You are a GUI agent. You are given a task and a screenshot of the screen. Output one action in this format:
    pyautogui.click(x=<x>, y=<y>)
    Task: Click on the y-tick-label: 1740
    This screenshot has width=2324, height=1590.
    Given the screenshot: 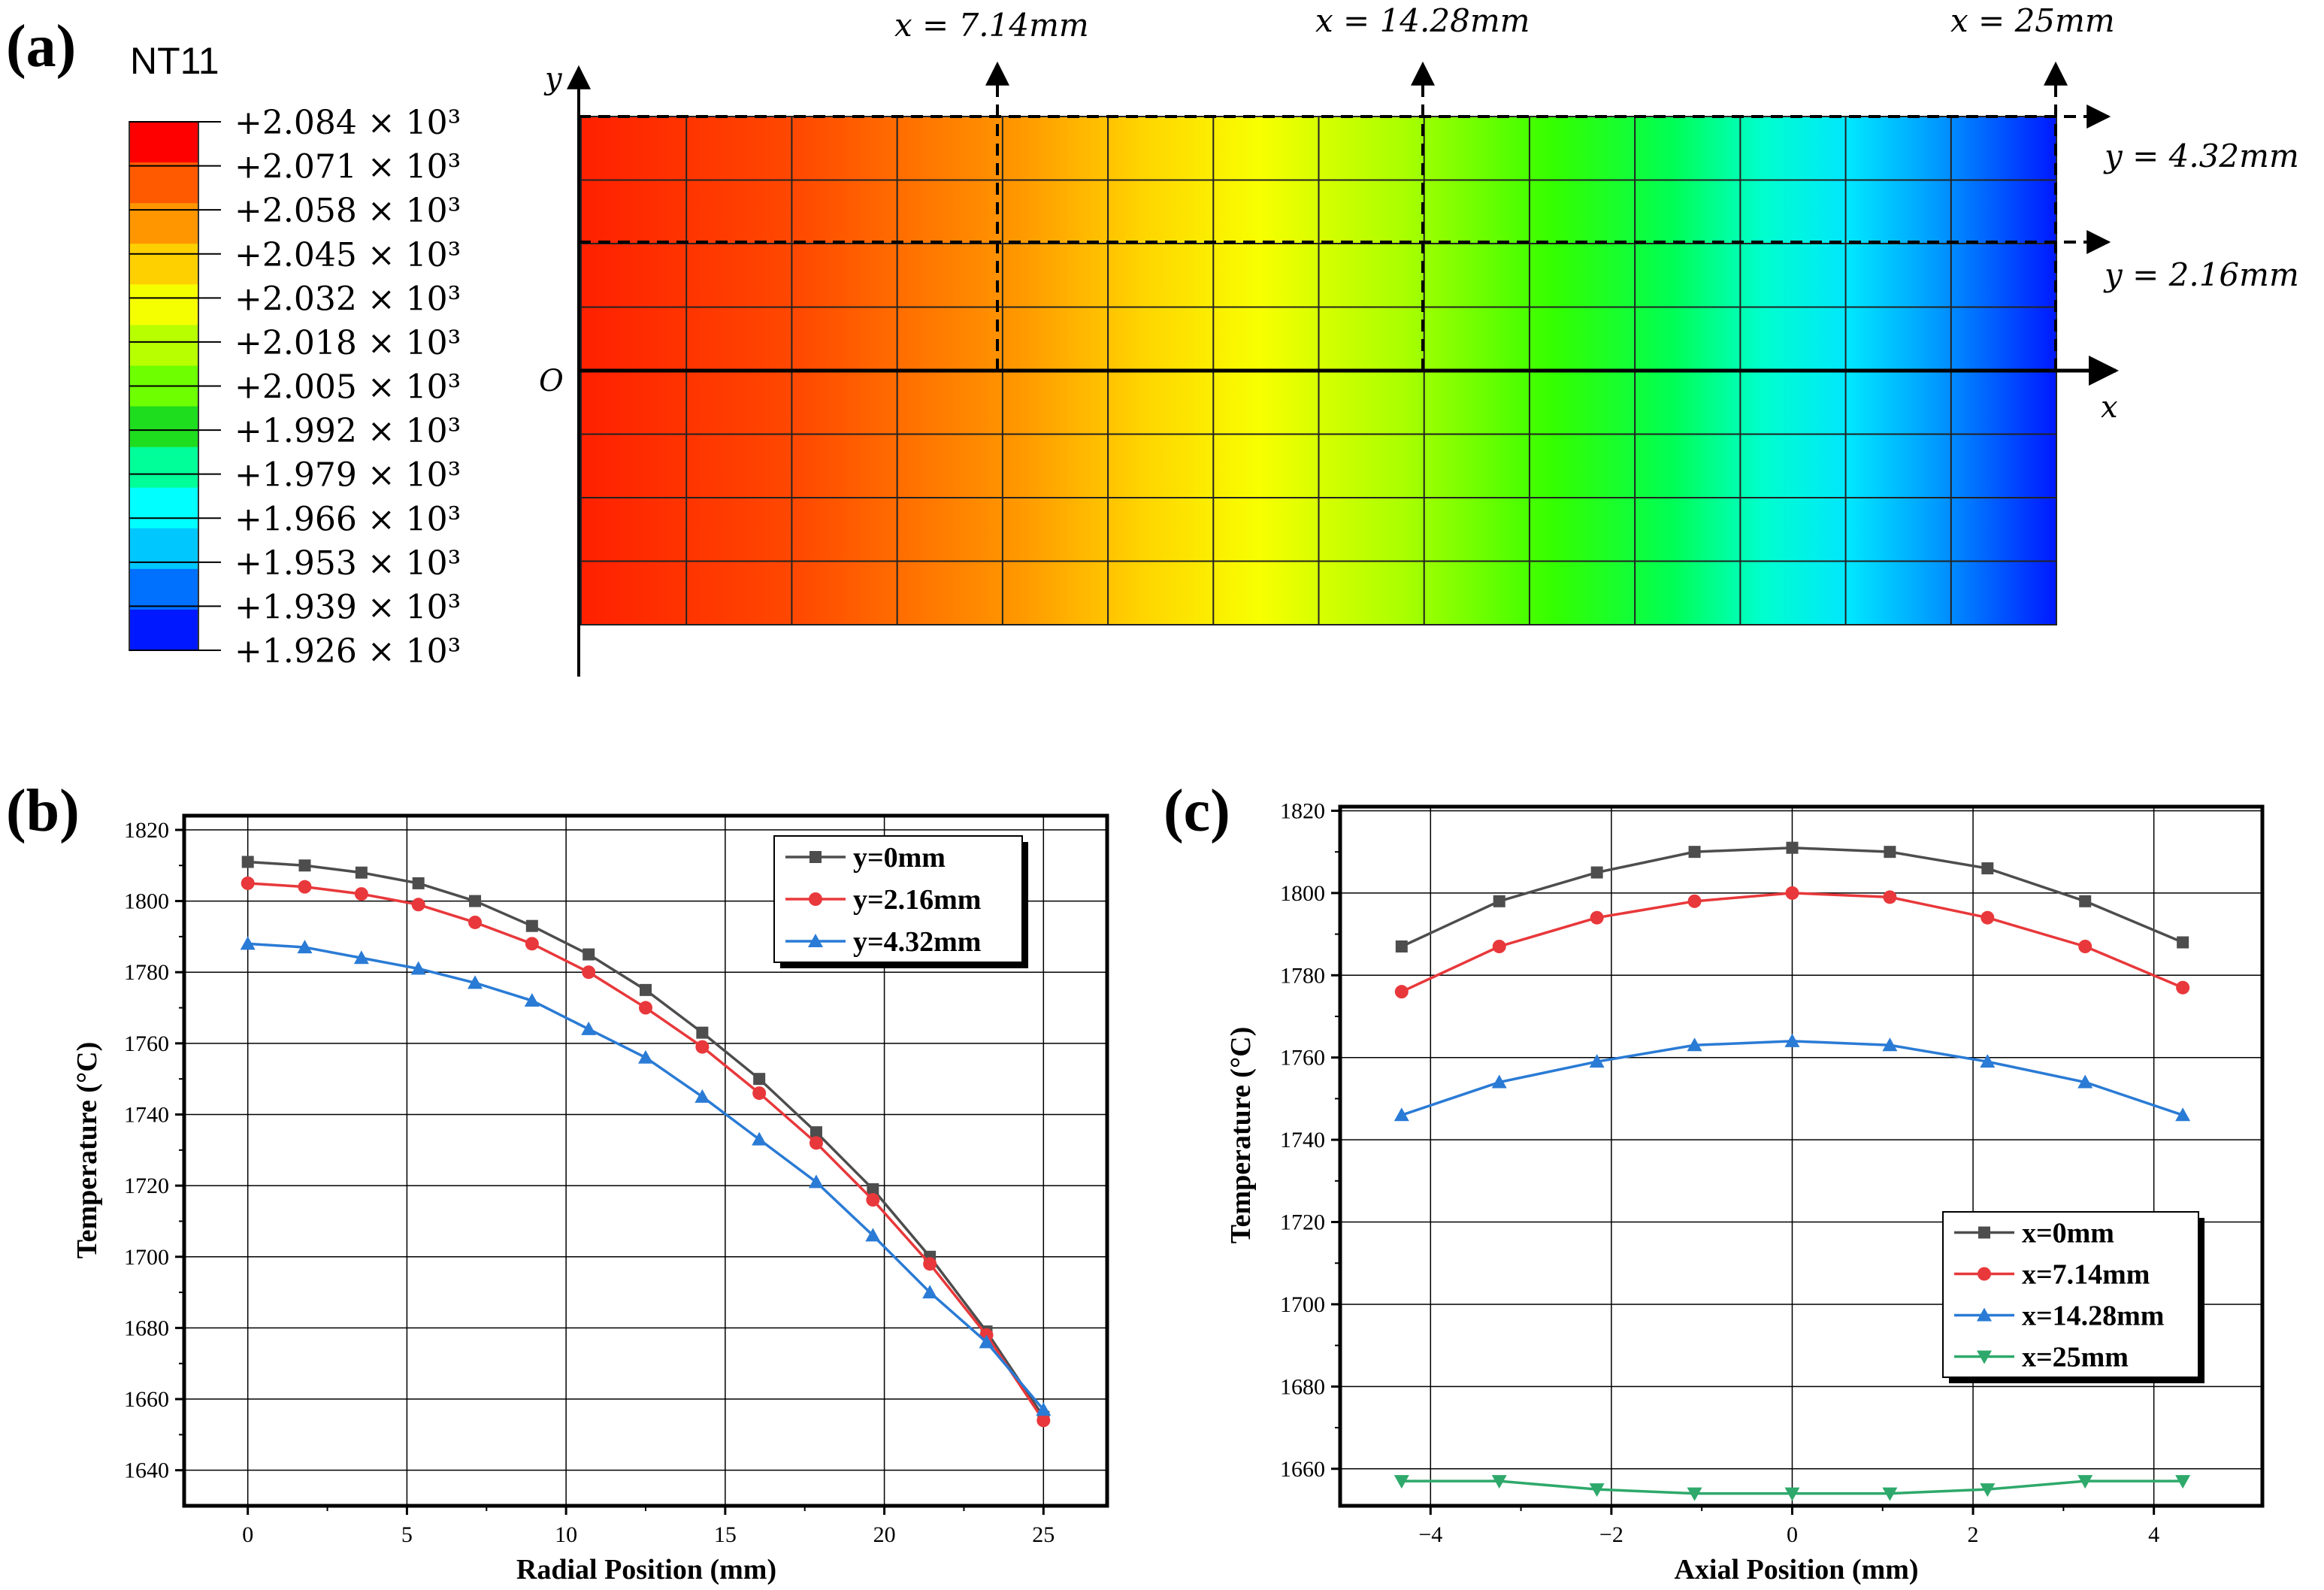 What is the action you would take?
    pyautogui.click(x=146, y=1114)
    